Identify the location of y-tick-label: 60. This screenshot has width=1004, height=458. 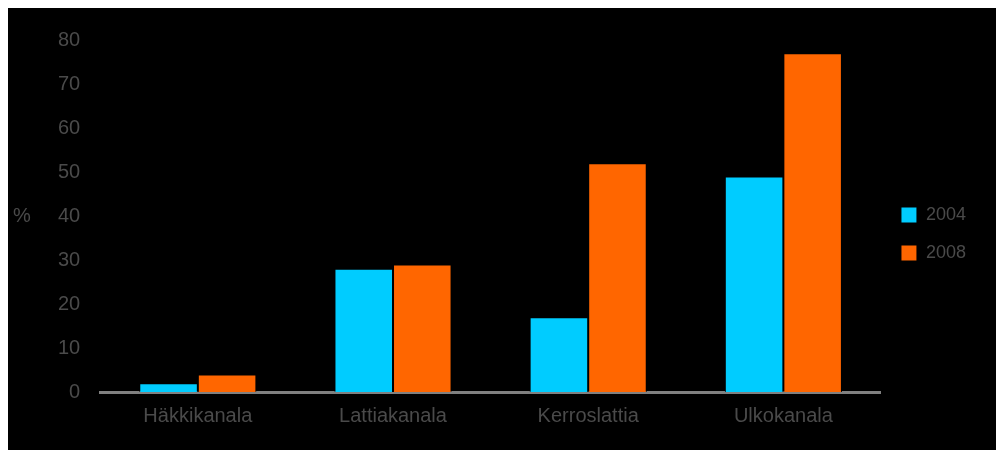
(69, 126).